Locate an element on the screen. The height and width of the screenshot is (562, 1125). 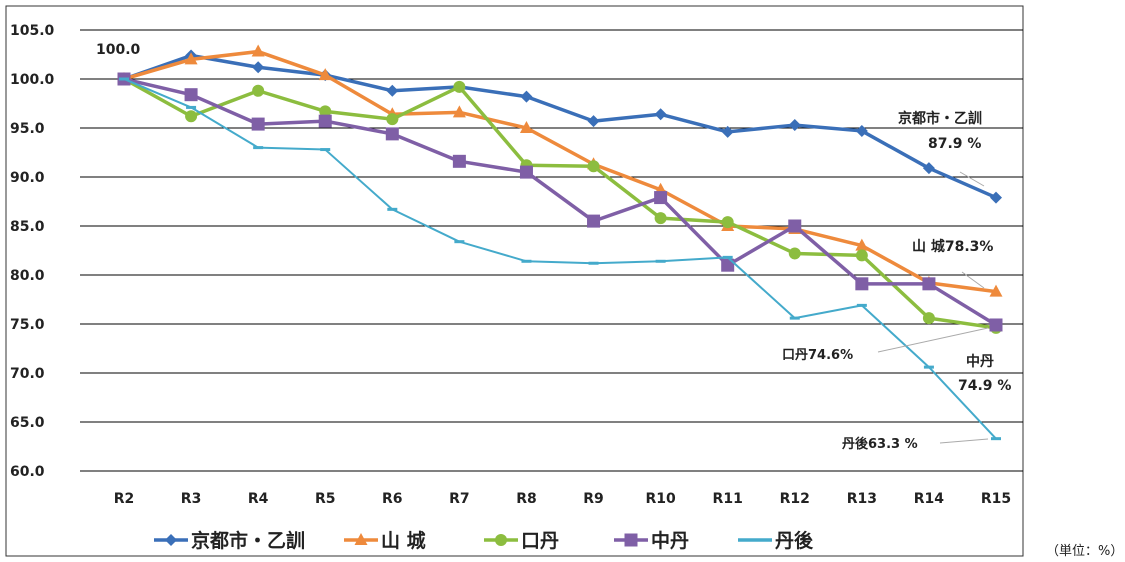
y-tick-label: 75.0 is located at coordinates (27, 325).